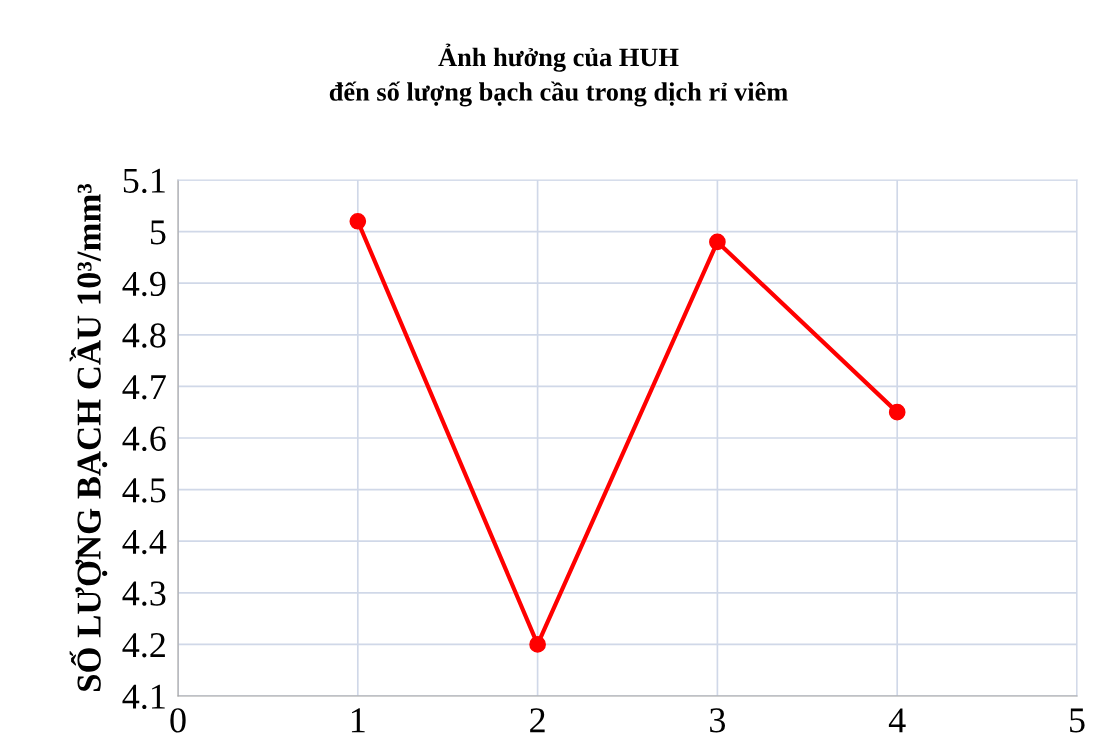 This screenshot has width=1117, height=756. Describe the element at coordinates (358, 720) in the screenshot. I see `x-tick-label: 1` at that location.